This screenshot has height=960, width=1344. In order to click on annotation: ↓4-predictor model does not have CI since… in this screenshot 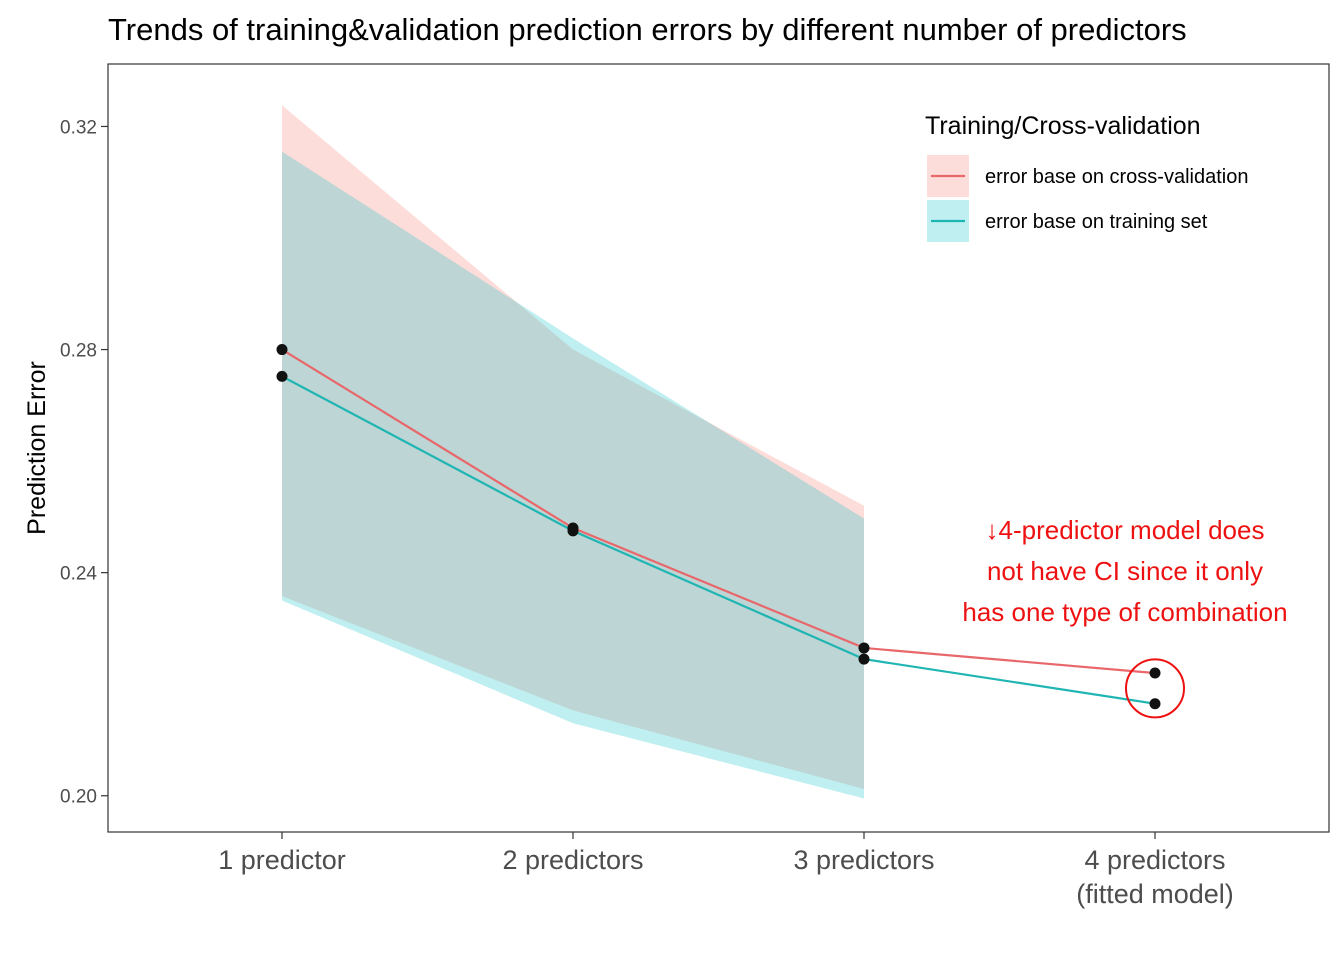, I will do `click(1124, 571)`.